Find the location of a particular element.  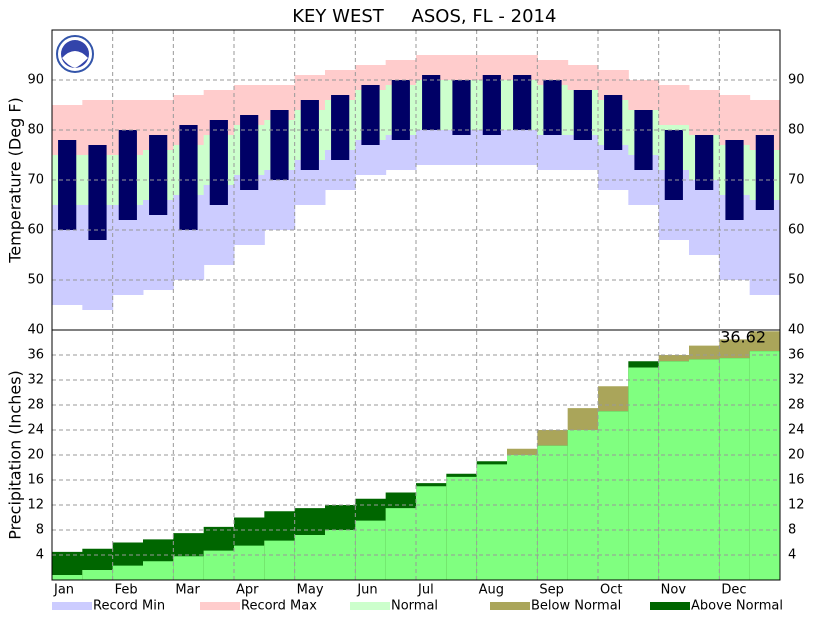

y-tick-label: 80 is located at coordinates (35, 130).